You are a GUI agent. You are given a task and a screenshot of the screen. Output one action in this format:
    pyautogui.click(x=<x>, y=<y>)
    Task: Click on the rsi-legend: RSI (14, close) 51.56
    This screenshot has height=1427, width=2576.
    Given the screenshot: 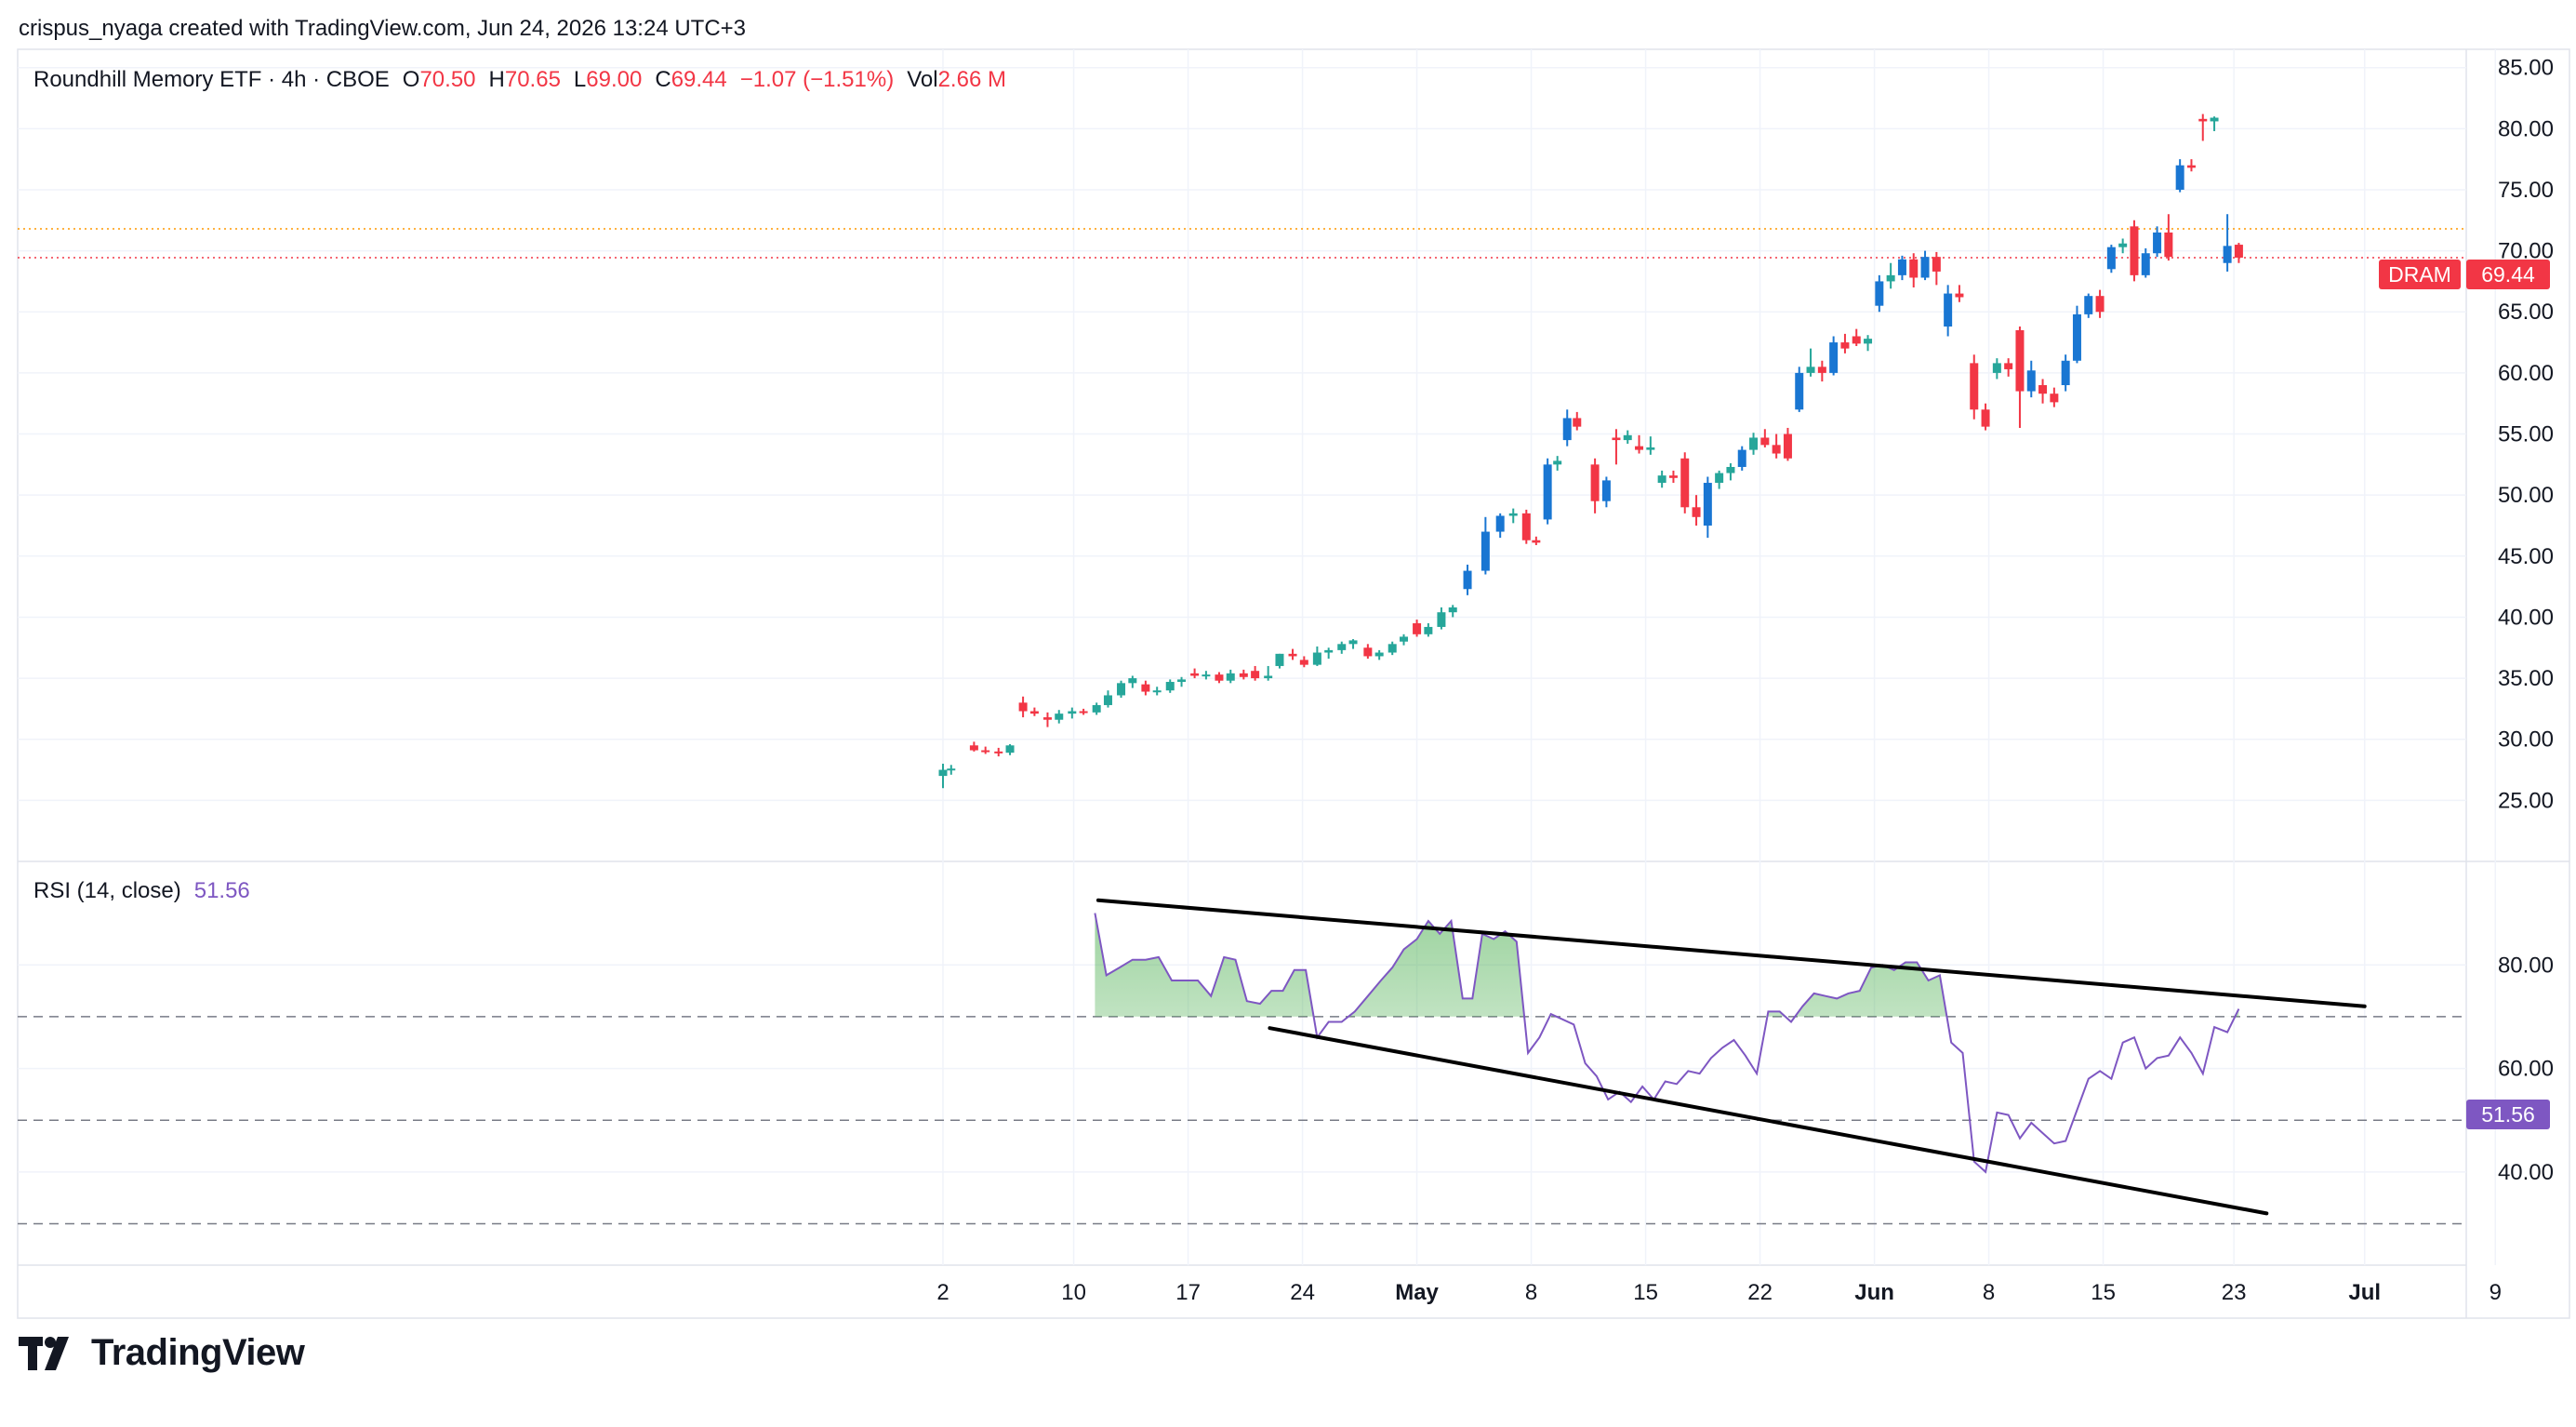 What is the action you would take?
    pyautogui.click(x=141, y=890)
    